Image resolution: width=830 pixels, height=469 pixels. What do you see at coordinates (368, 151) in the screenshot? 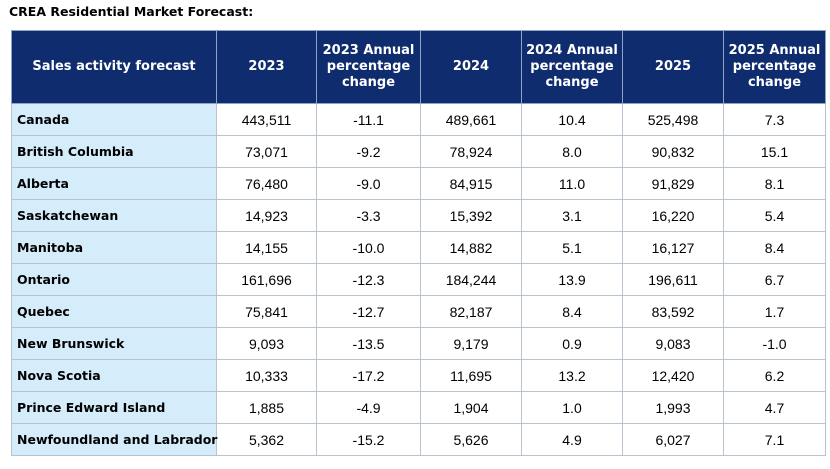
I see `table-cell: -9.2` at bounding box center [368, 151].